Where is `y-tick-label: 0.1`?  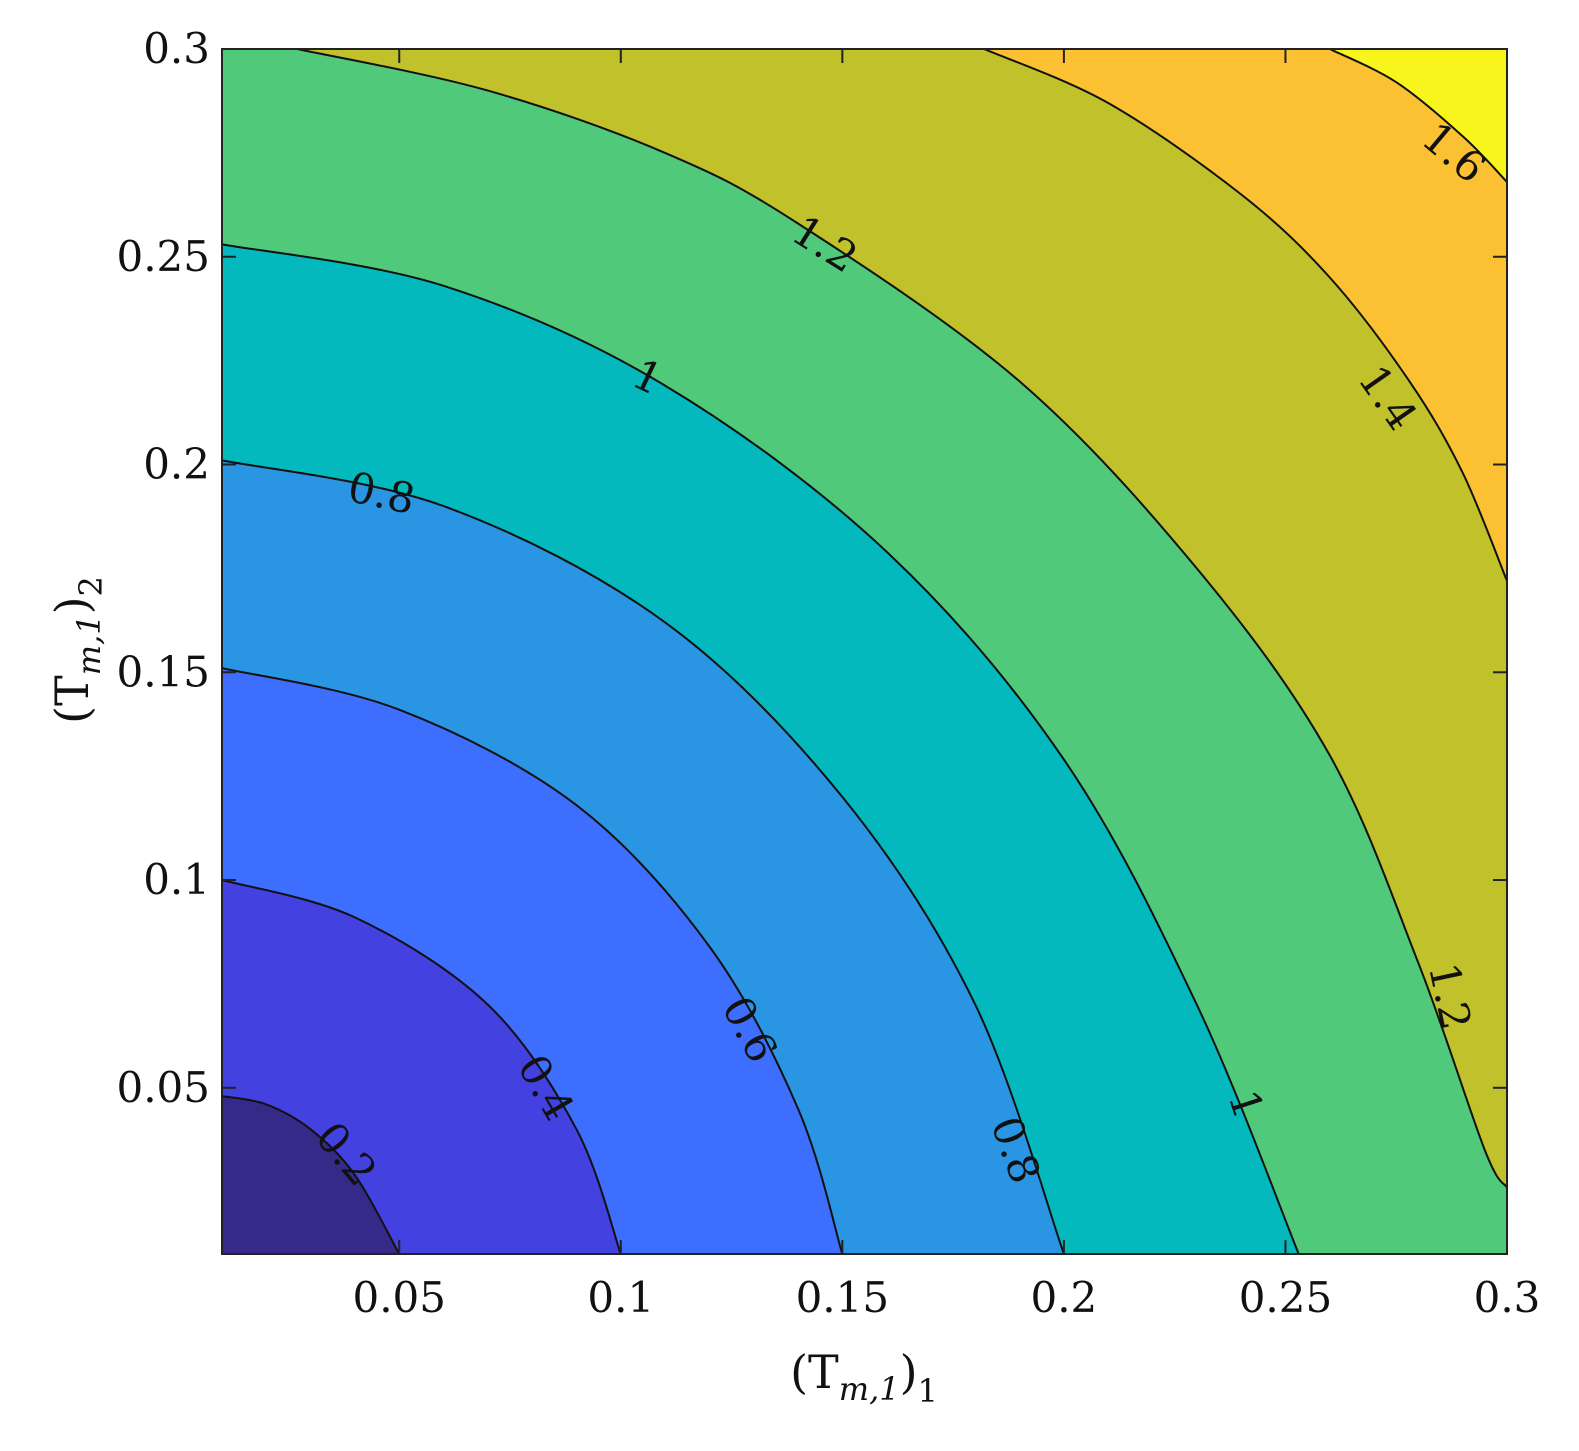 y-tick-label: 0.1 is located at coordinates (176, 879).